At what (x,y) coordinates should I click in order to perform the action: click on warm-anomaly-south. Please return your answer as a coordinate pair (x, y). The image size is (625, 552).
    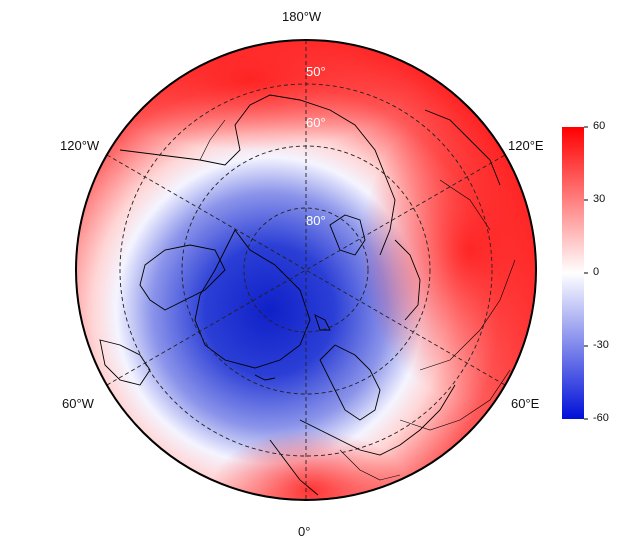
    Looking at the image, I should click on (310, 465).